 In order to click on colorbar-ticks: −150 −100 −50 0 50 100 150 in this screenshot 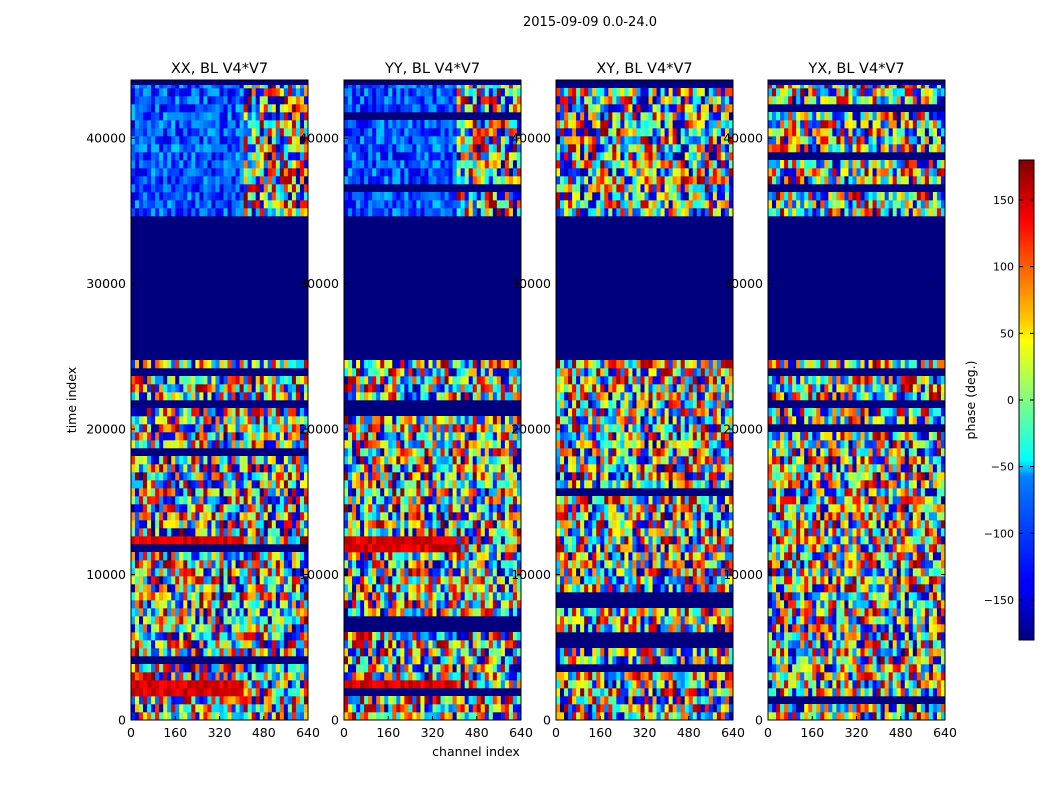, I will do `click(1009, 400)`.